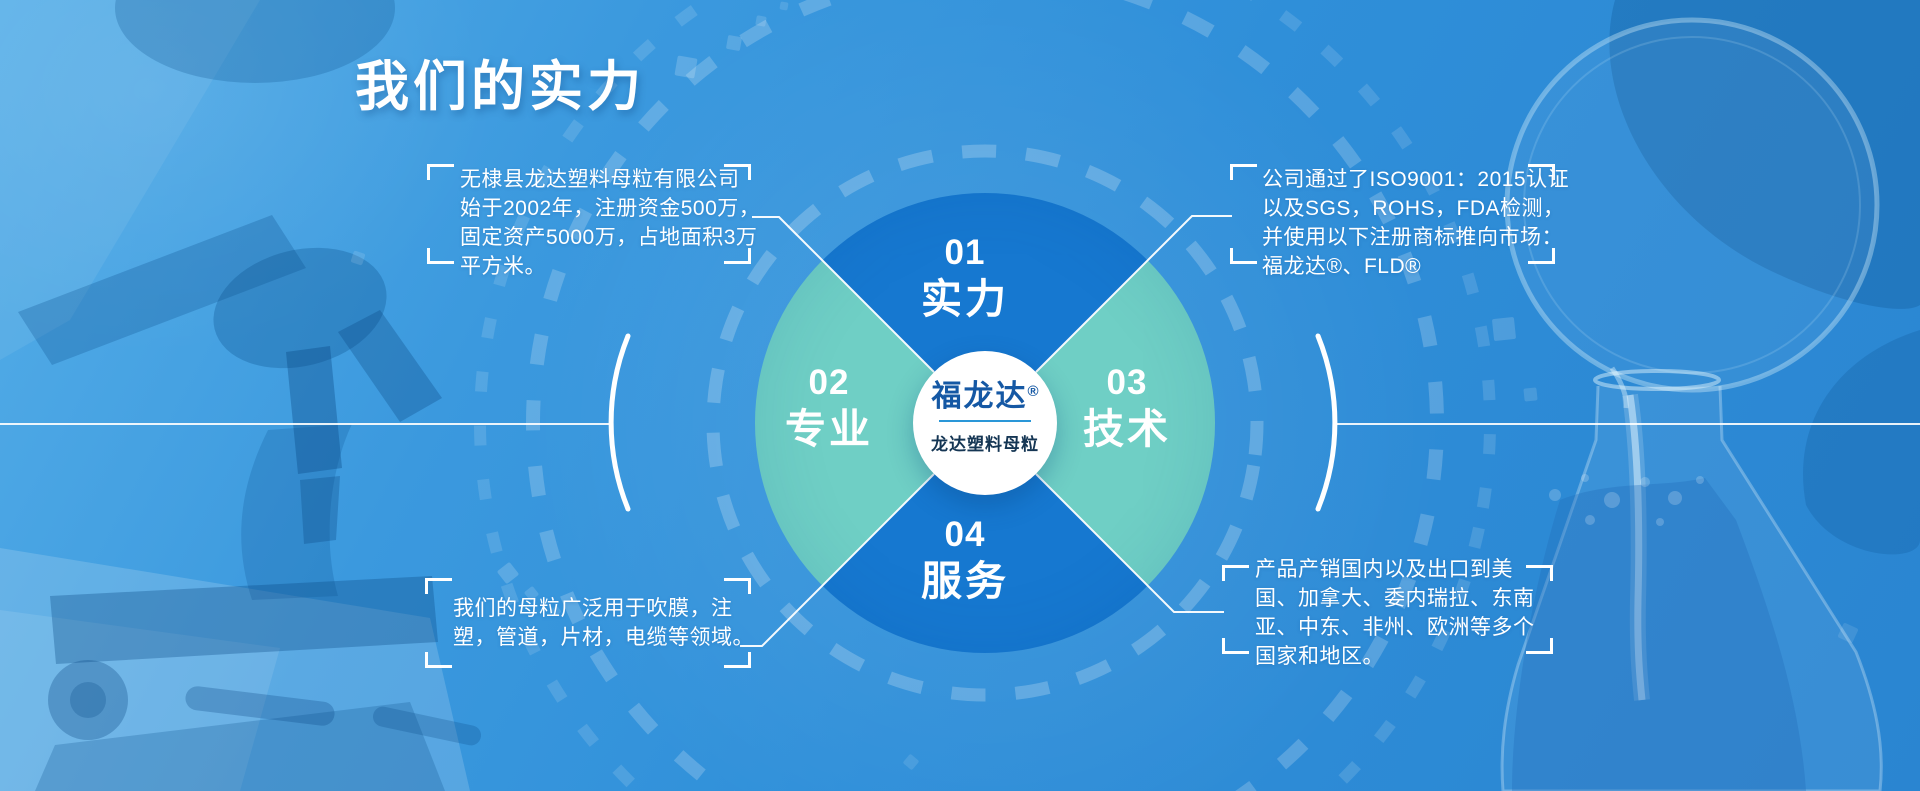  What do you see at coordinates (619, 422) in the screenshot?
I see `left-paren-decoration` at bounding box center [619, 422].